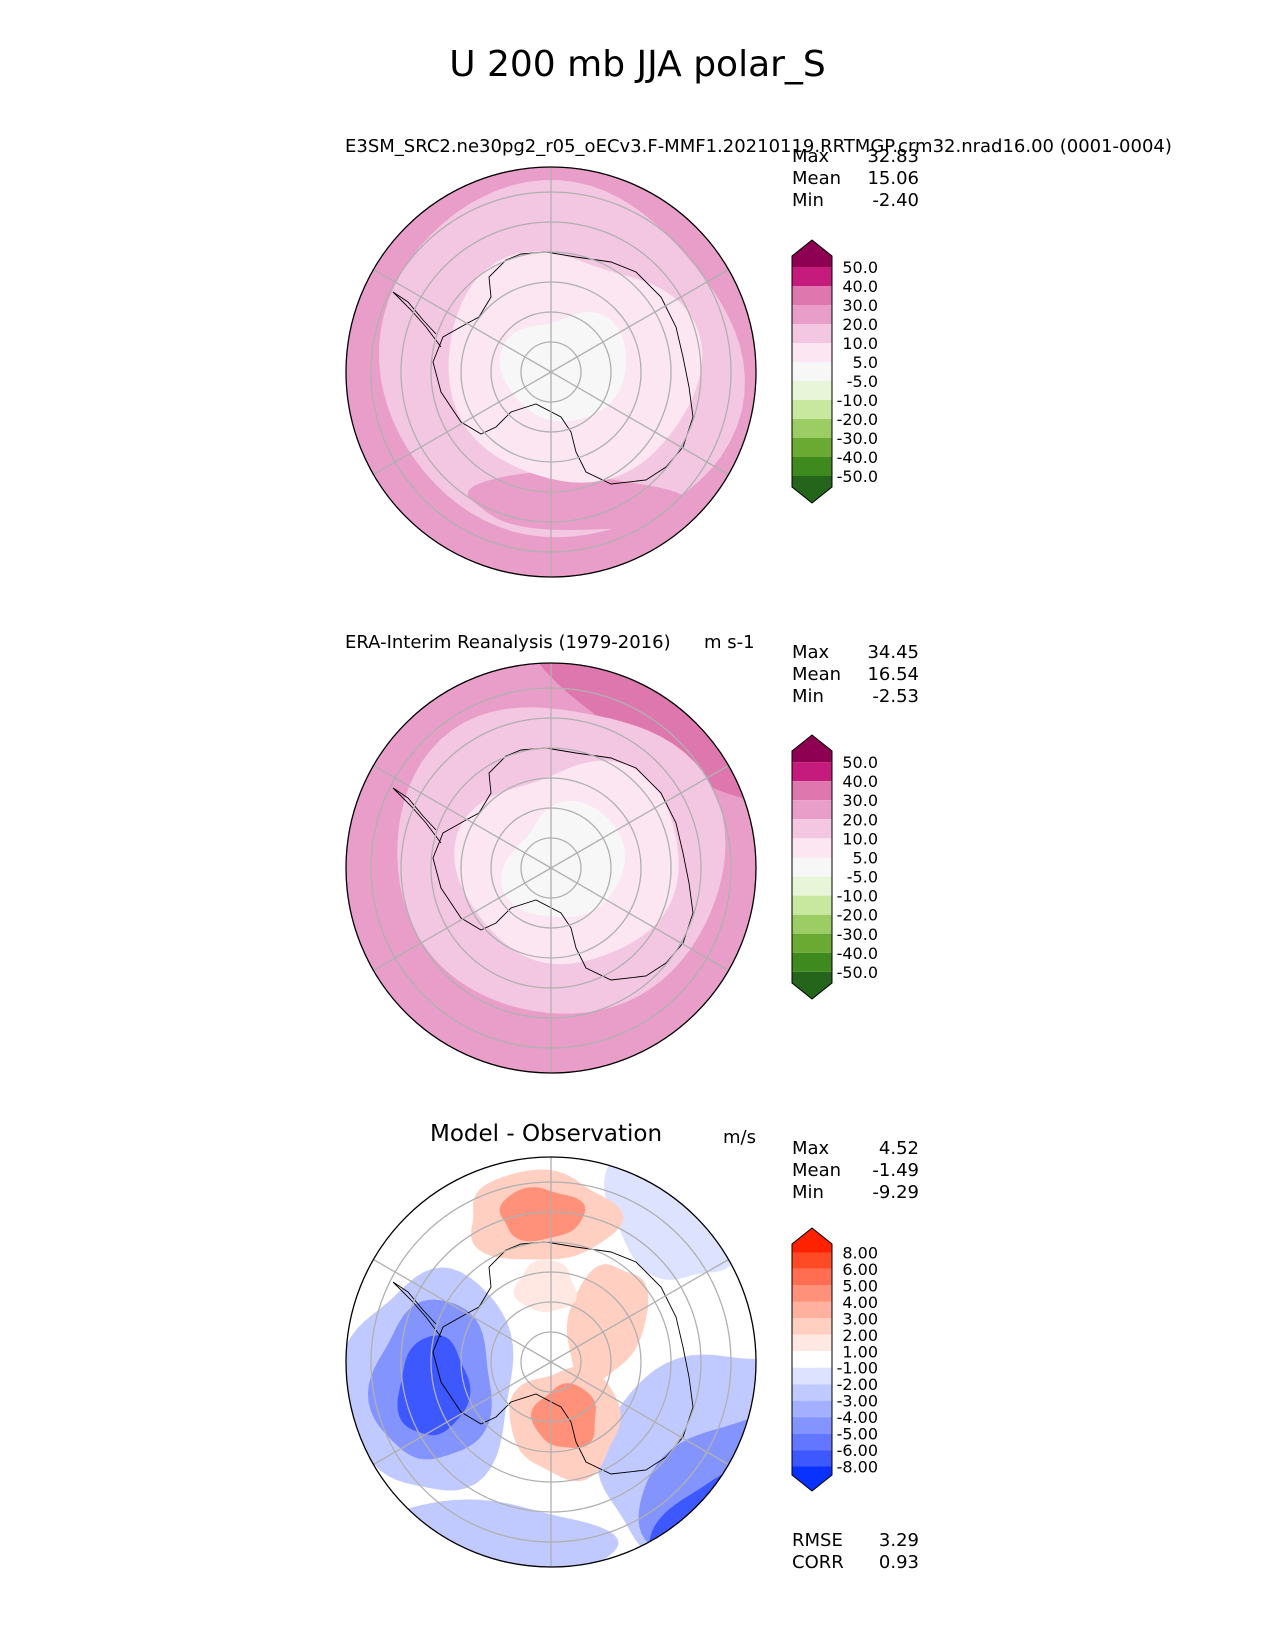 The width and height of the screenshot is (1275, 1650). Describe the element at coordinates (895, 1170) in the screenshot. I see `panel-3-mean-value: -1.49` at that location.